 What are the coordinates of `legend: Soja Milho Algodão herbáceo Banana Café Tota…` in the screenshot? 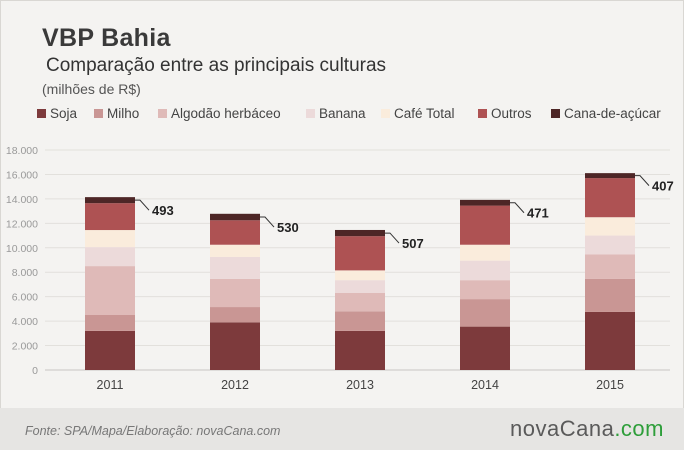 It's located at (349, 113).